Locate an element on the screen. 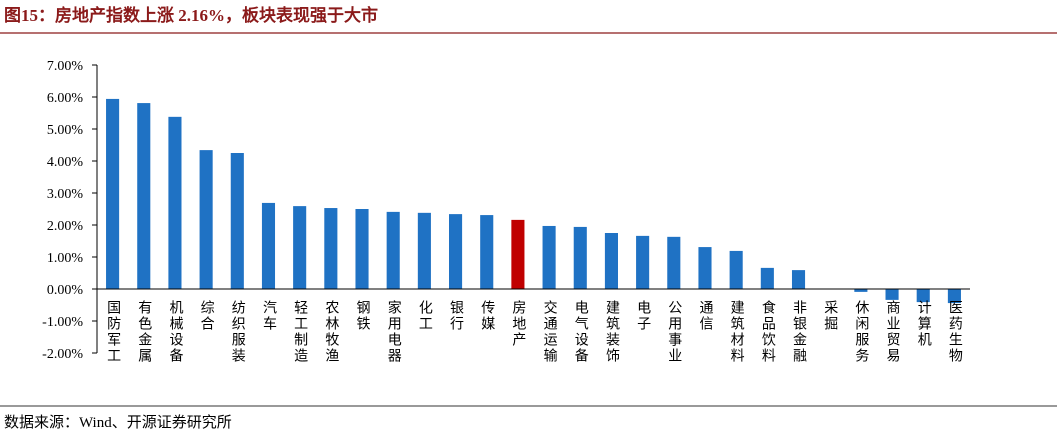 The image size is (1057, 436). x-tick-label: 传媒 is located at coordinates (487, 316).